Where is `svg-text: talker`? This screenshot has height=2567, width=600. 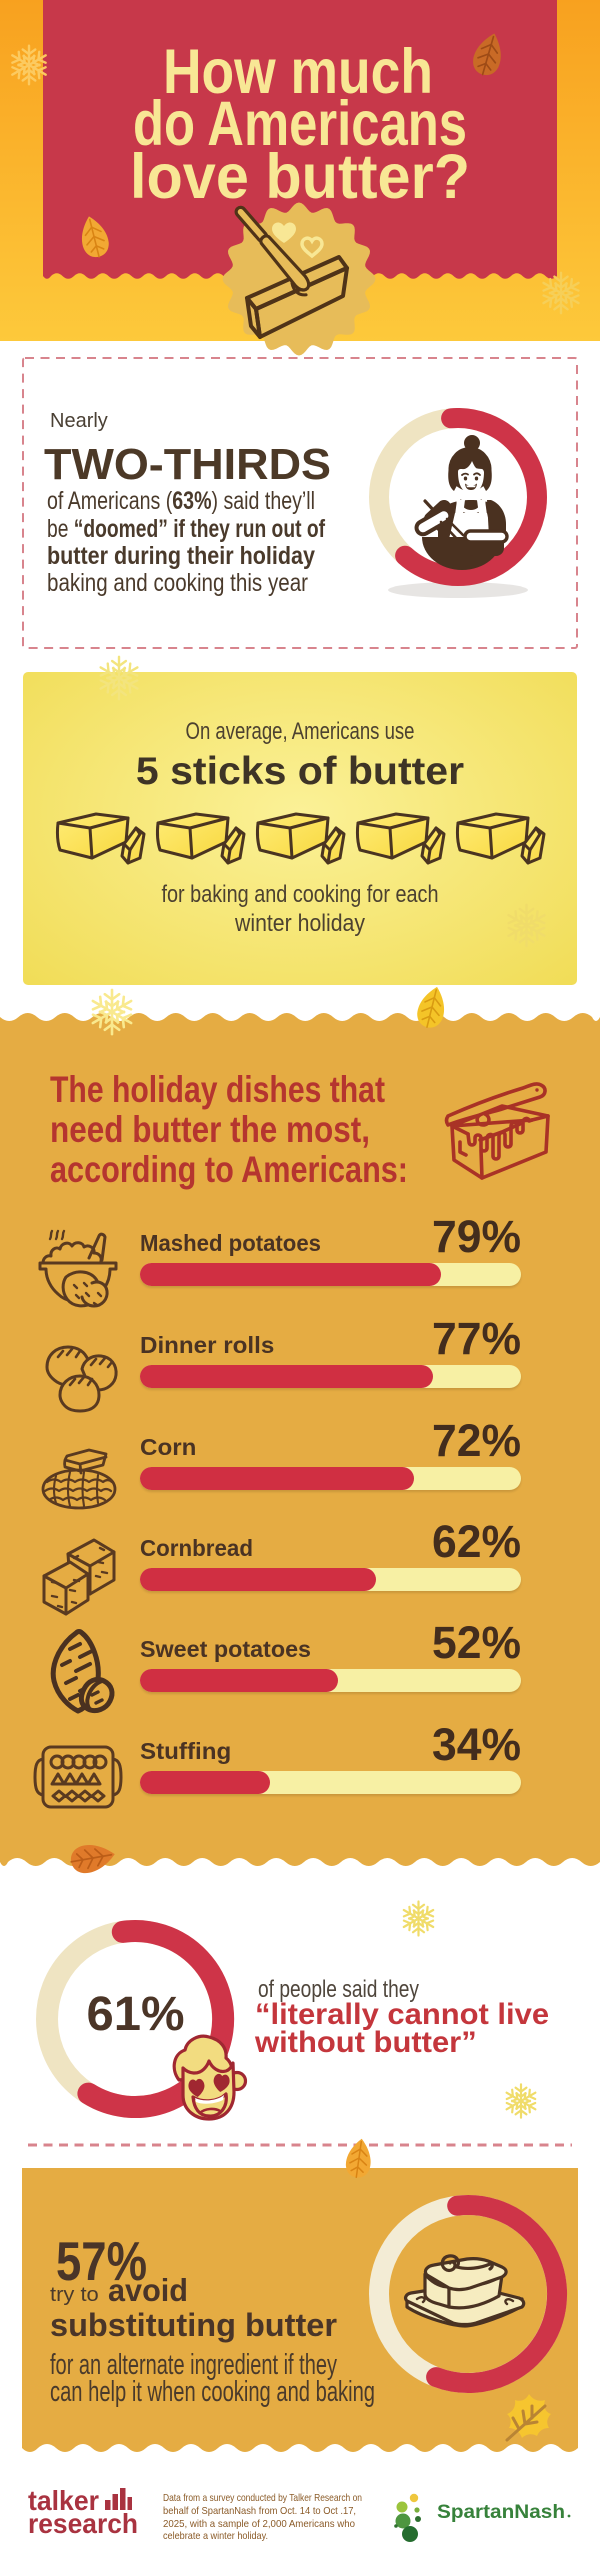
svg-text: talker is located at coordinates (63, 2501).